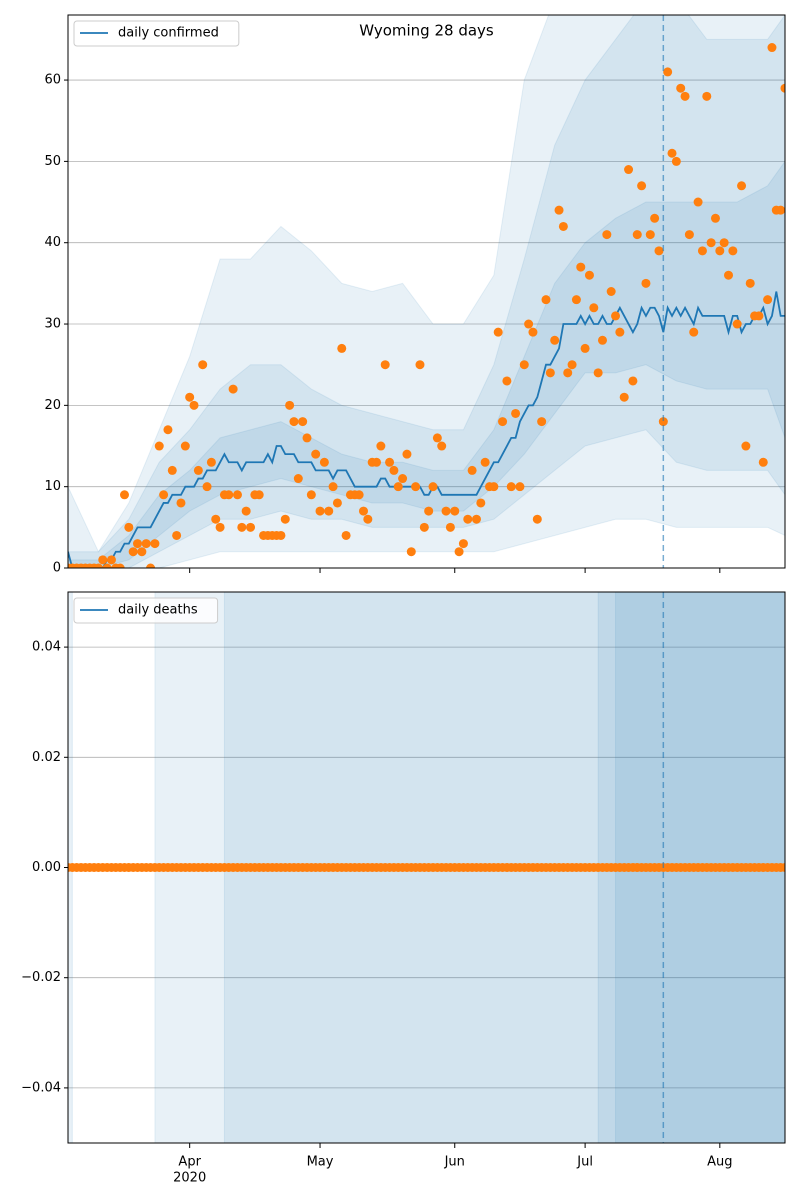 The height and width of the screenshot is (1204, 800). What do you see at coordinates (52, 161) in the screenshot?
I see `y-tick-label: 50` at bounding box center [52, 161].